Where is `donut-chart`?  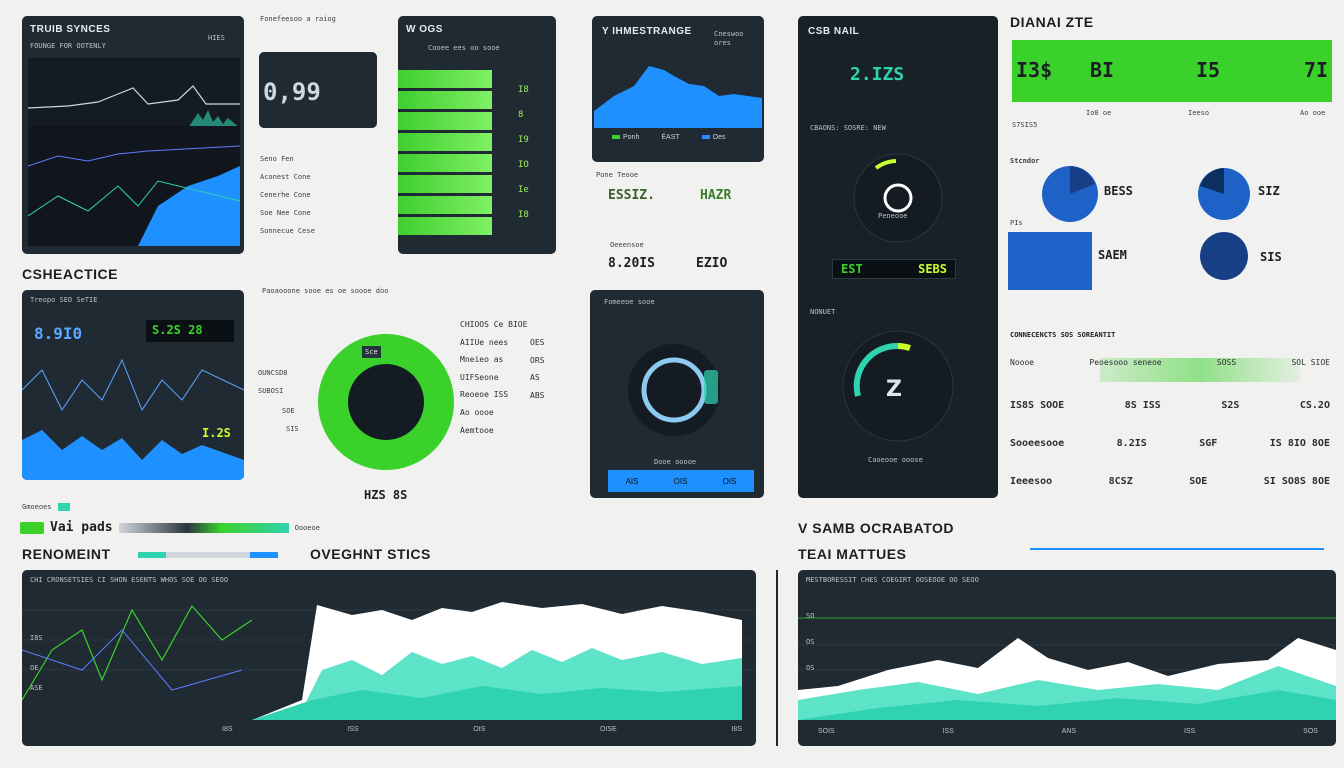 donut-chart is located at coordinates (386, 402).